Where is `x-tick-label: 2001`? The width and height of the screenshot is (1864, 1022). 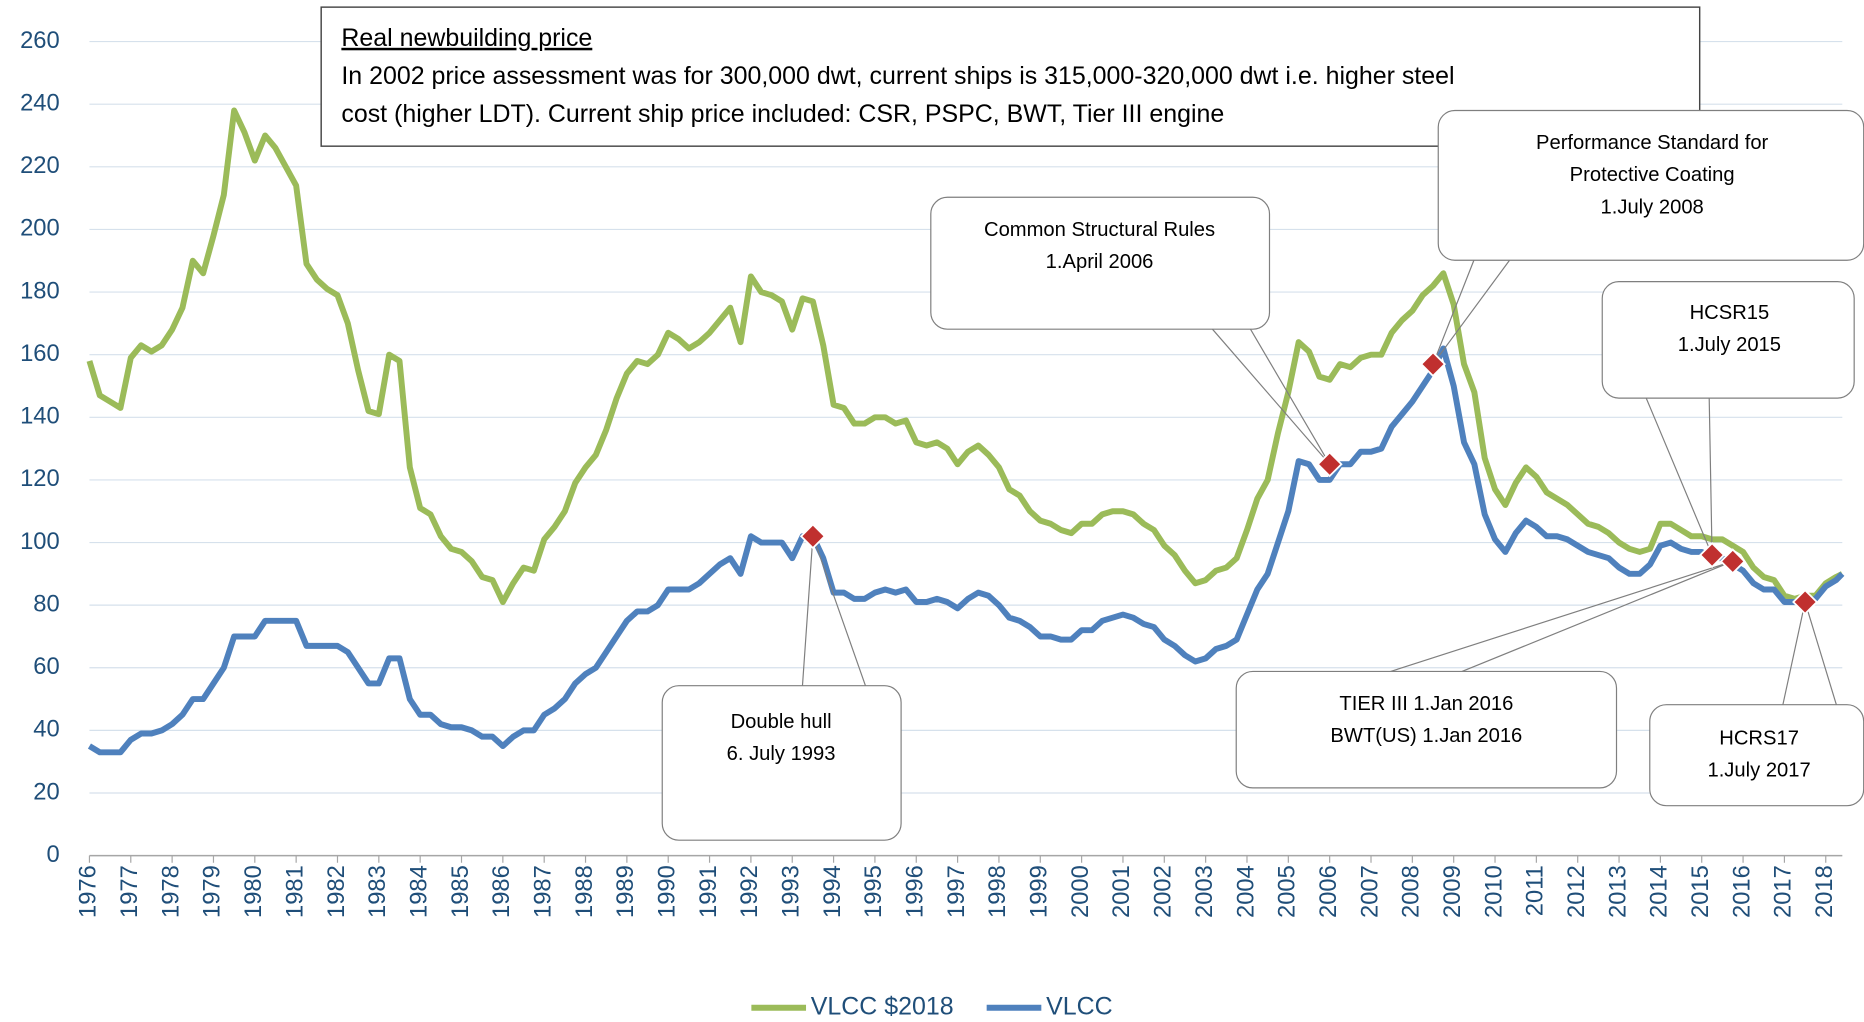 x-tick-label: 2001 is located at coordinates (1121, 891).